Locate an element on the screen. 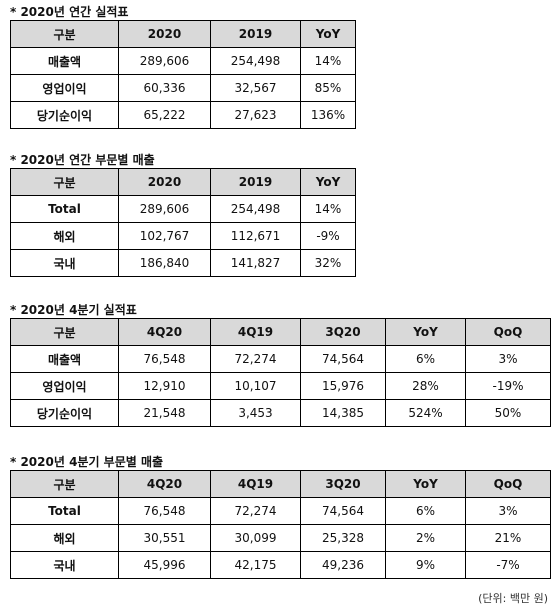  table-row: 국내 45,996 42,175 49,236 9% -7% is located at coordinates (280, 565).